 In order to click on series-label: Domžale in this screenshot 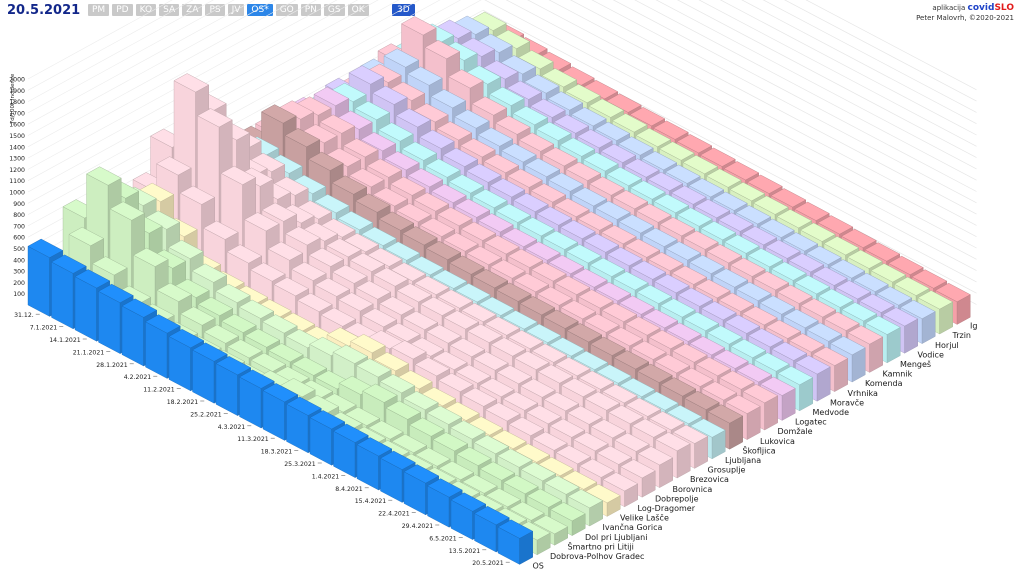, I will do `click(795, 431)`.